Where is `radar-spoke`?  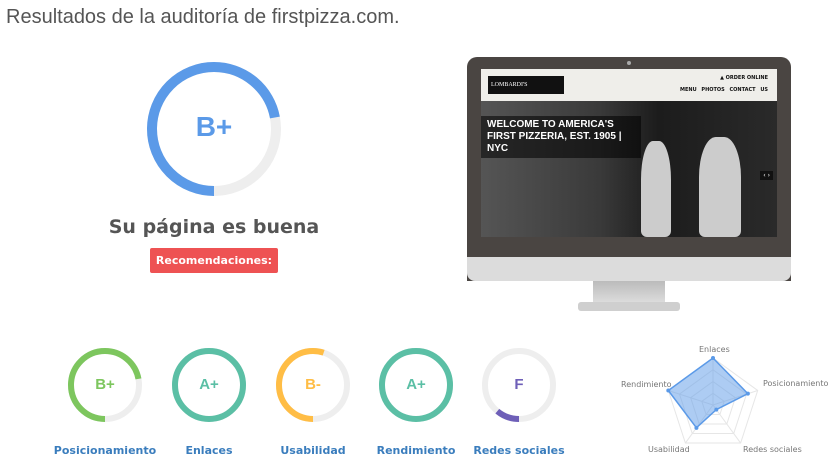
radar-spoke is located at coordinates (727, 424).